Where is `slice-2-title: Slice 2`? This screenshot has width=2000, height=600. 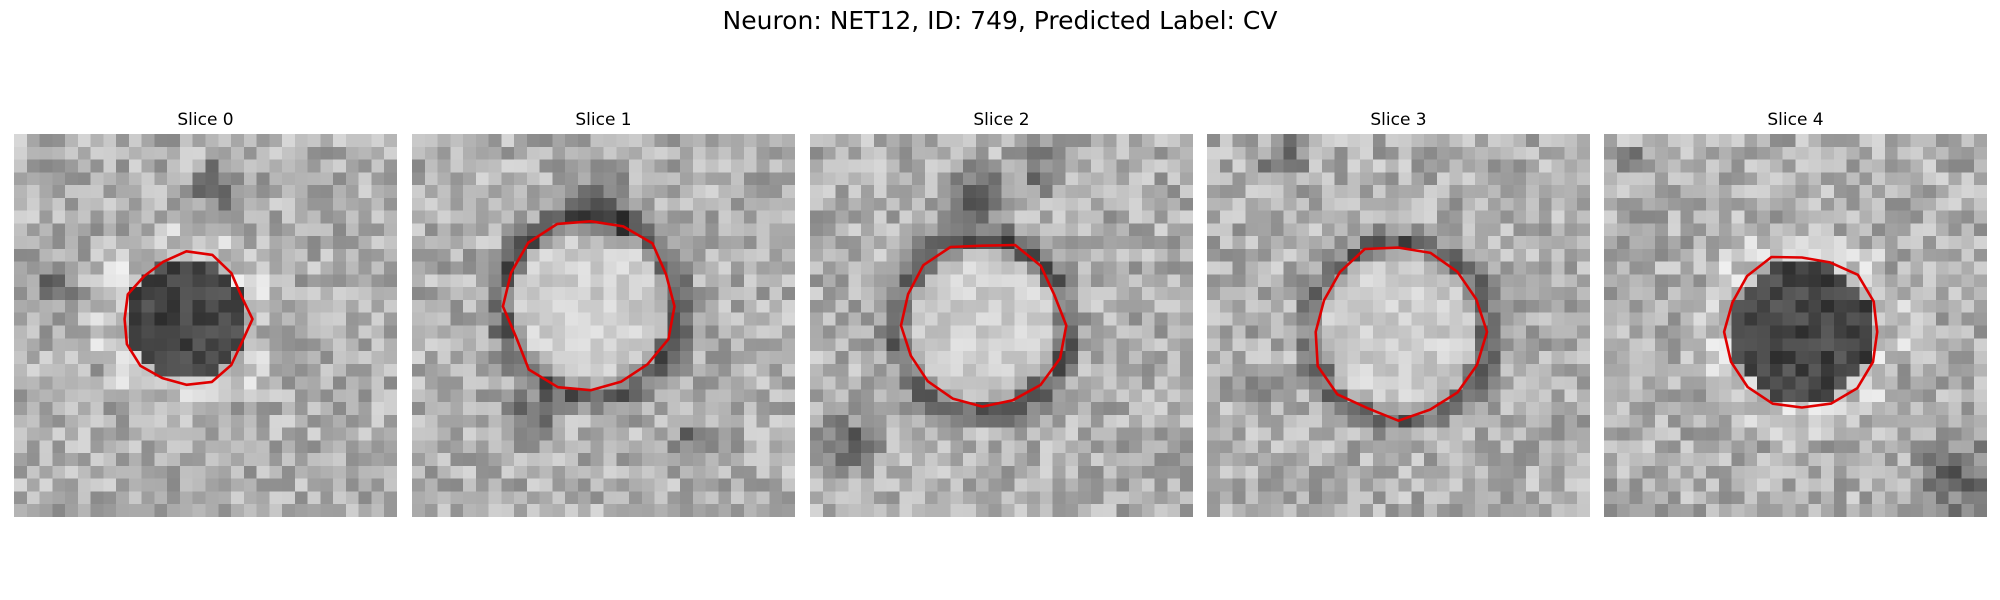
slice-2-title: Slice 2 is located at coordinates (1001, 120).